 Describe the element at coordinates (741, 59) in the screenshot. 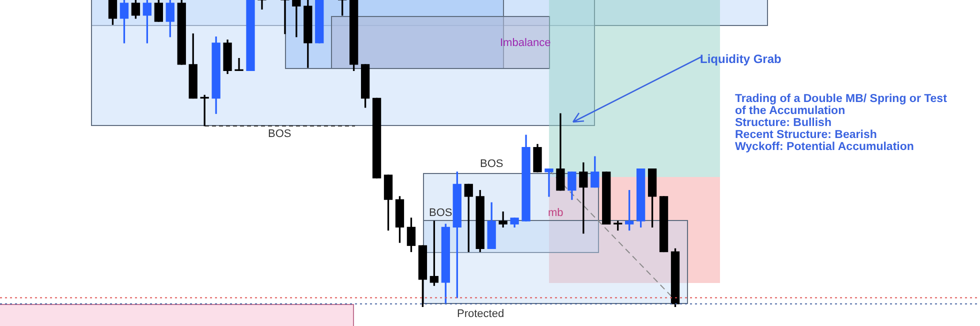

I see `text: Liquidity Grab` at that location.